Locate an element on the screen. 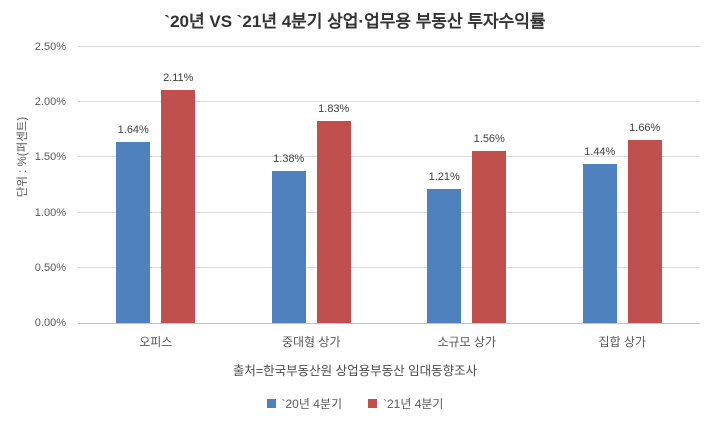 The height and width of the screenshot is (426, 710). legend-item: `20년 4분기 is located at coordinates (304, 403).